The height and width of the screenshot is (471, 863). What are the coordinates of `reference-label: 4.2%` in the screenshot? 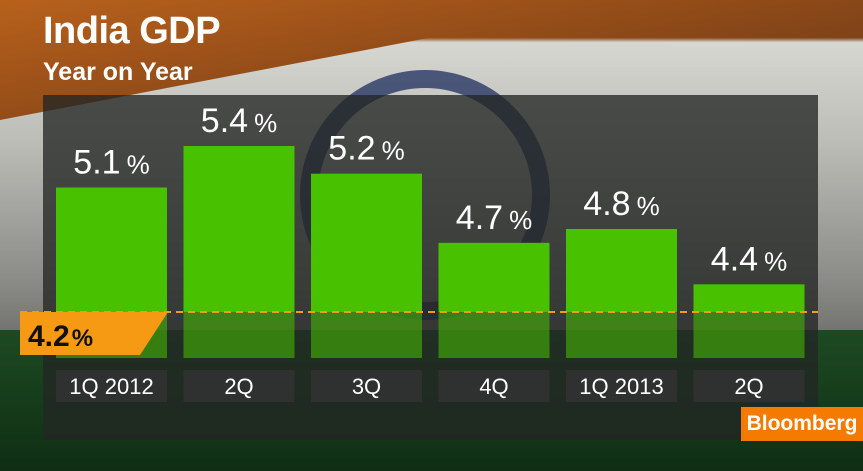 It's located at (60, 336).